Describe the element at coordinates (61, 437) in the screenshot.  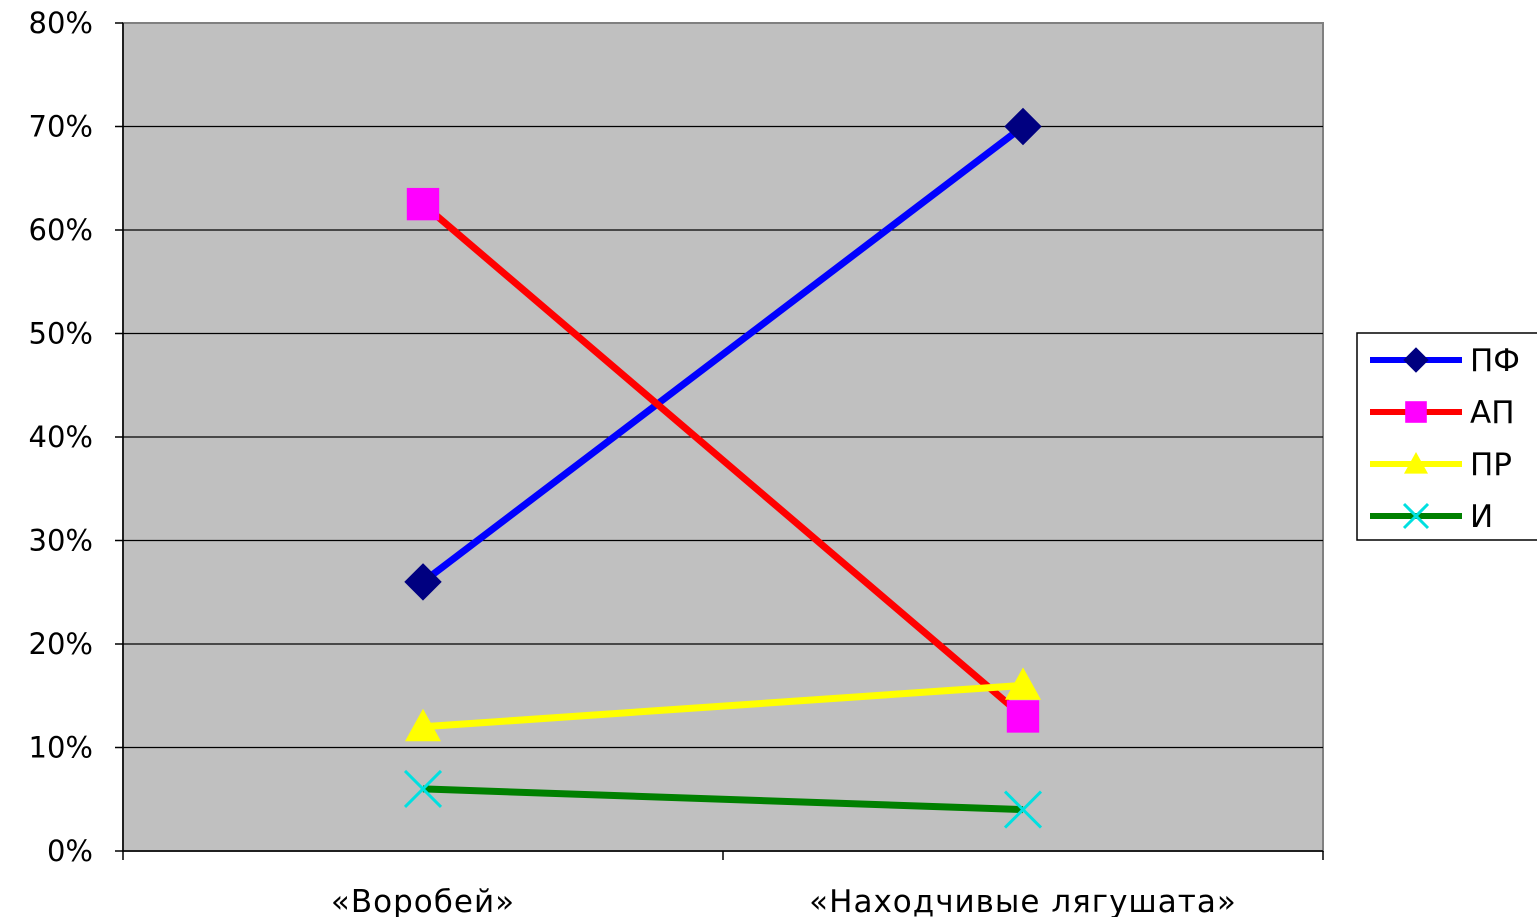
I see `y-tick-label: 40%` at that location.